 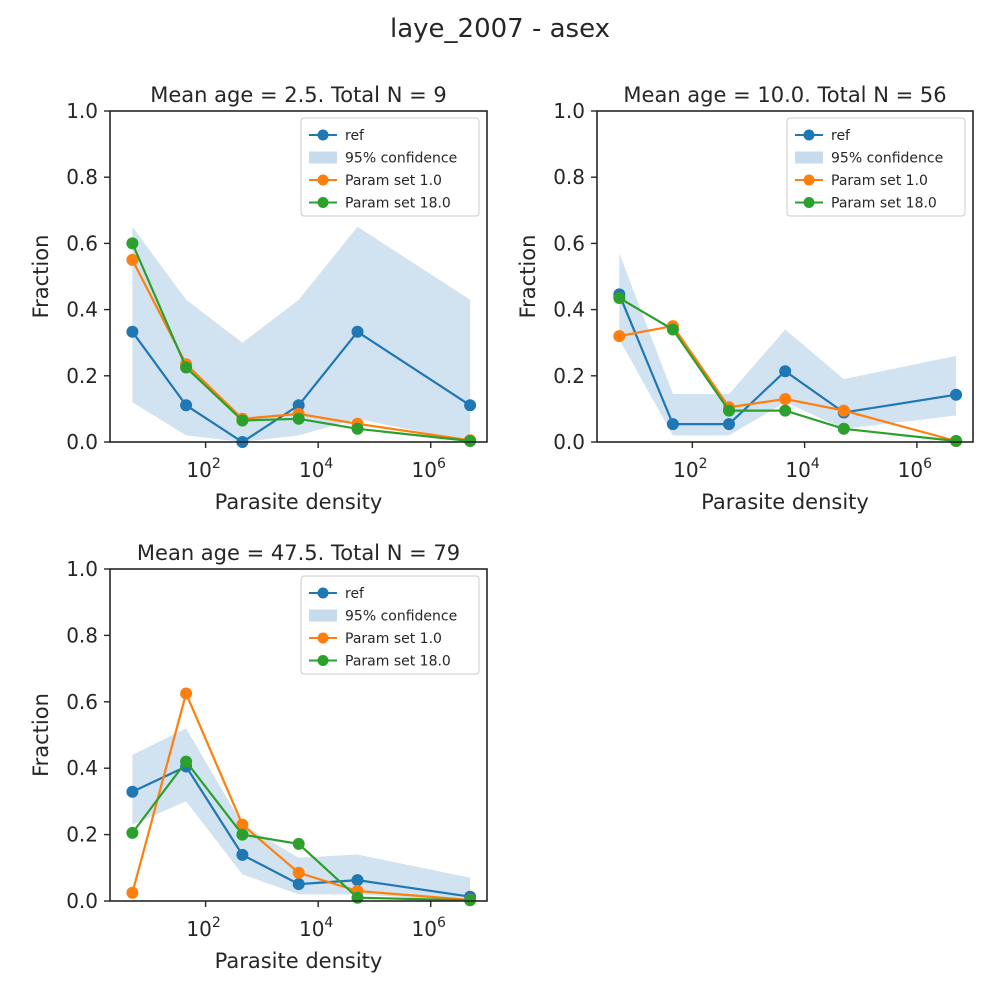 I want to click on legend-box, so click(x=390, y=625).